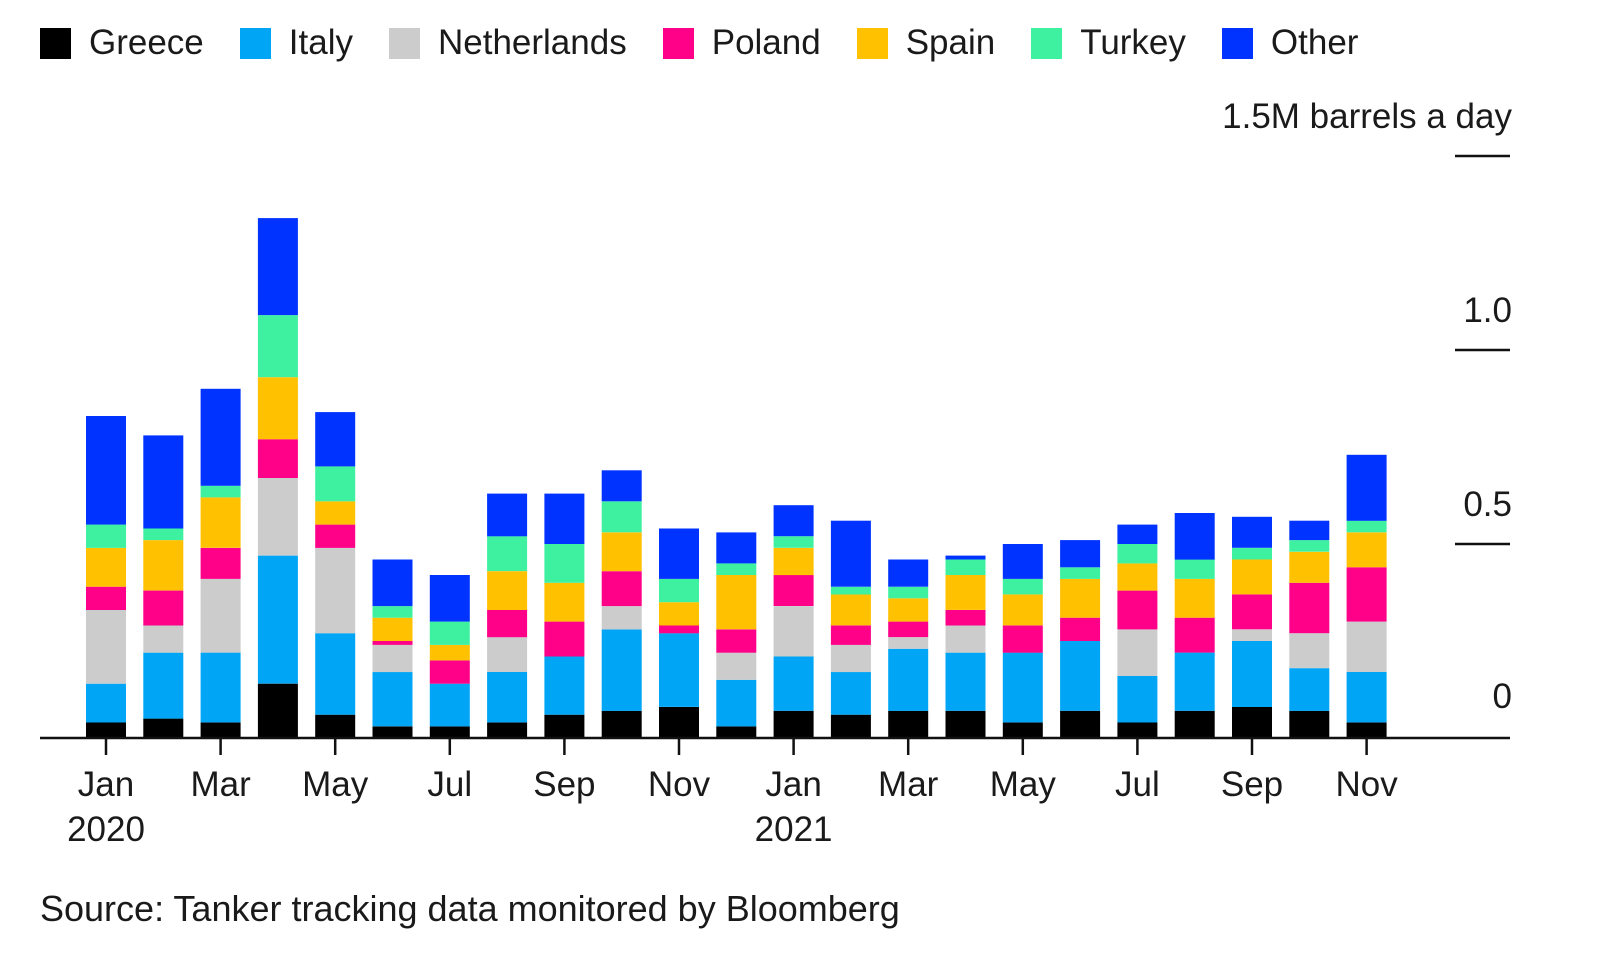 Image resolution: width=1600 pixels, height=974 pixels. Describe the element at coordinates (163, 728) in the screenshot. I see `bar-segment-greece-feb-2020` at that location.